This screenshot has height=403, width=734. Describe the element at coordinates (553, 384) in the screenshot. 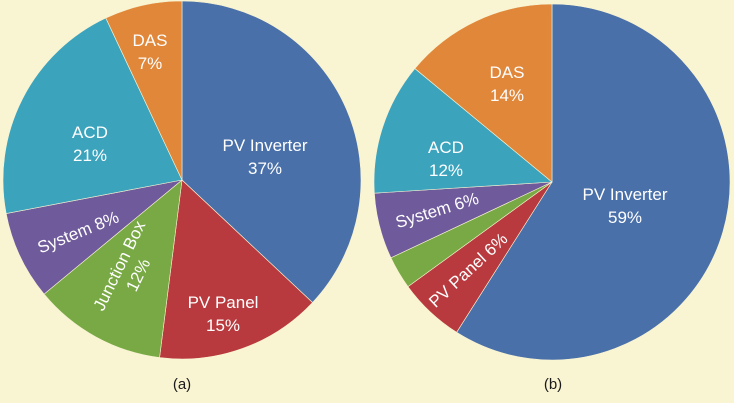

I see `caption-b: (b)` at that location.